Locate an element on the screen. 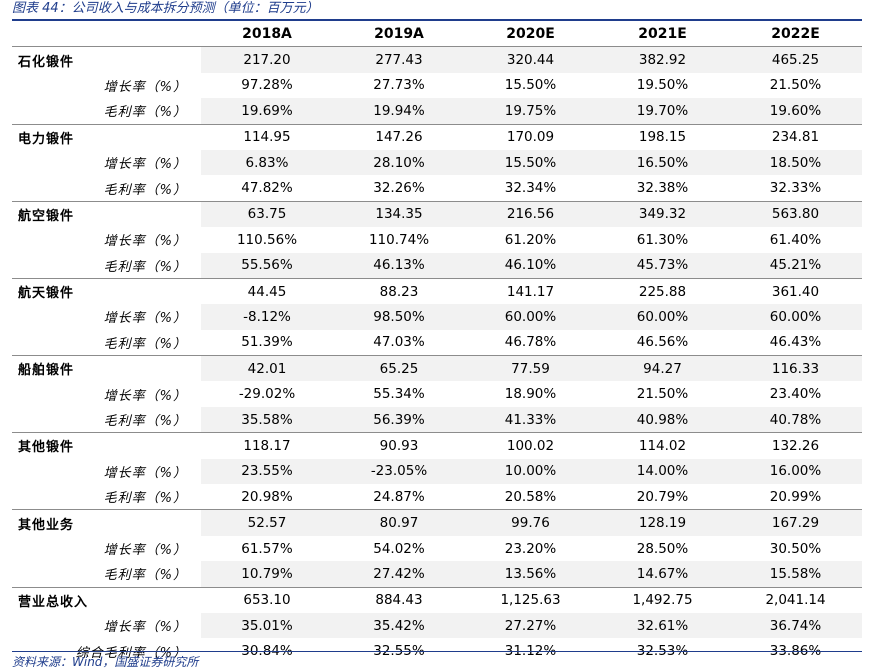 Image resolution: width=888 pixels, height=671 pixels. table-cell: 23.40% is located at coordinates (795, 394).